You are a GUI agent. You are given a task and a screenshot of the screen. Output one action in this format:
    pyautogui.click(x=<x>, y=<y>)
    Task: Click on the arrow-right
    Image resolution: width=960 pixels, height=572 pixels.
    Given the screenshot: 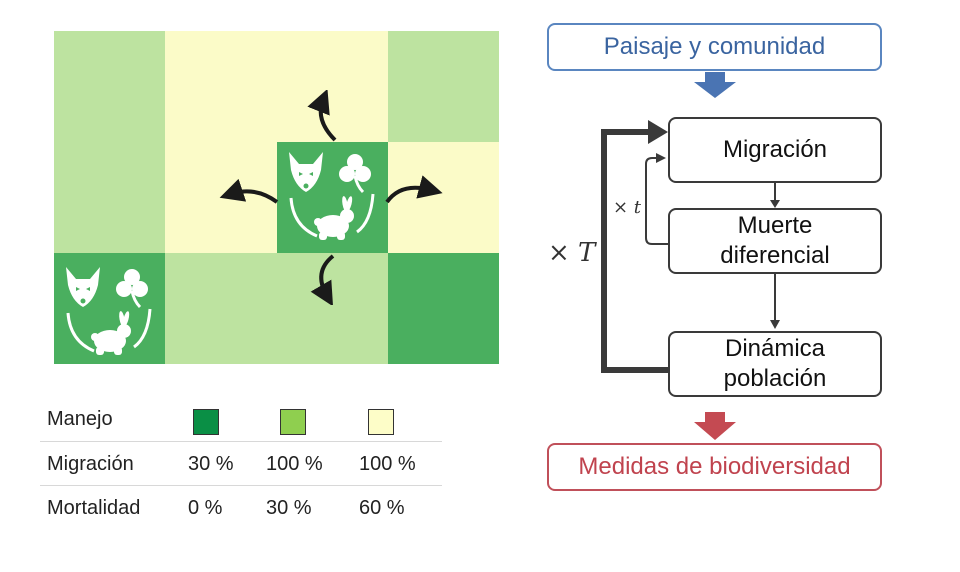 What is the action you would take?
    pyautogui.click(x=414, y=189)
    